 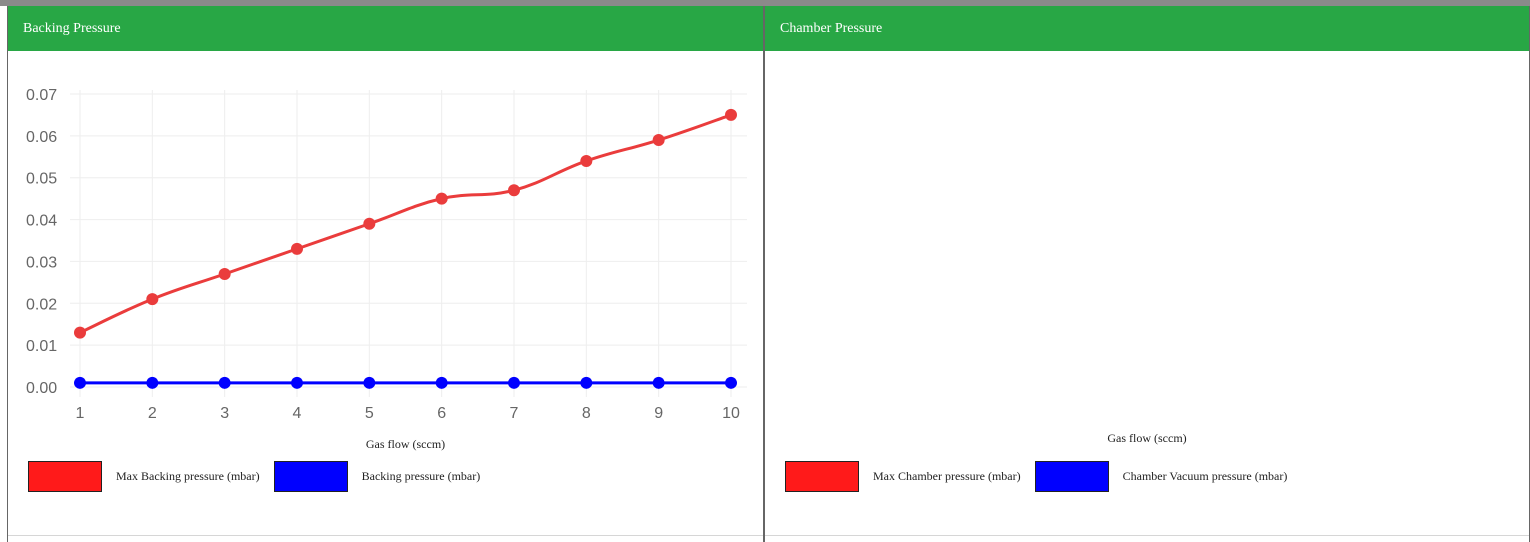 I want to click on y-tick-label: 0.01, so click(x=41, y=346).